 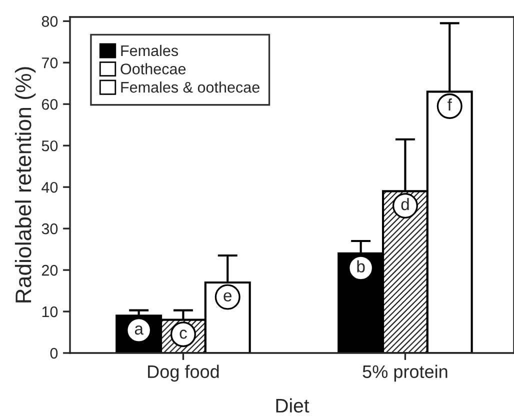 I want to click on x-axis-title: Diet, so click(x=293, y=405).